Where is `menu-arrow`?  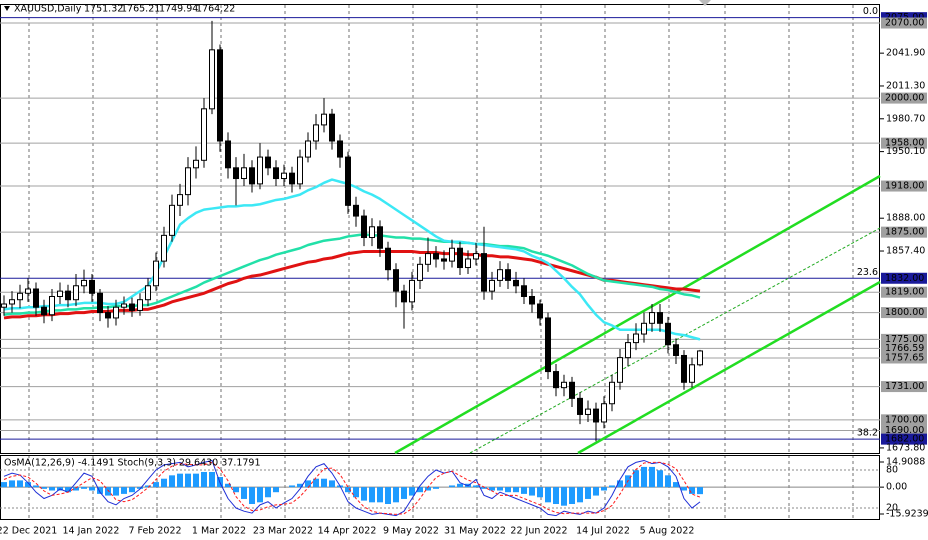 menu-arrow is located at coordinates (7, 8).